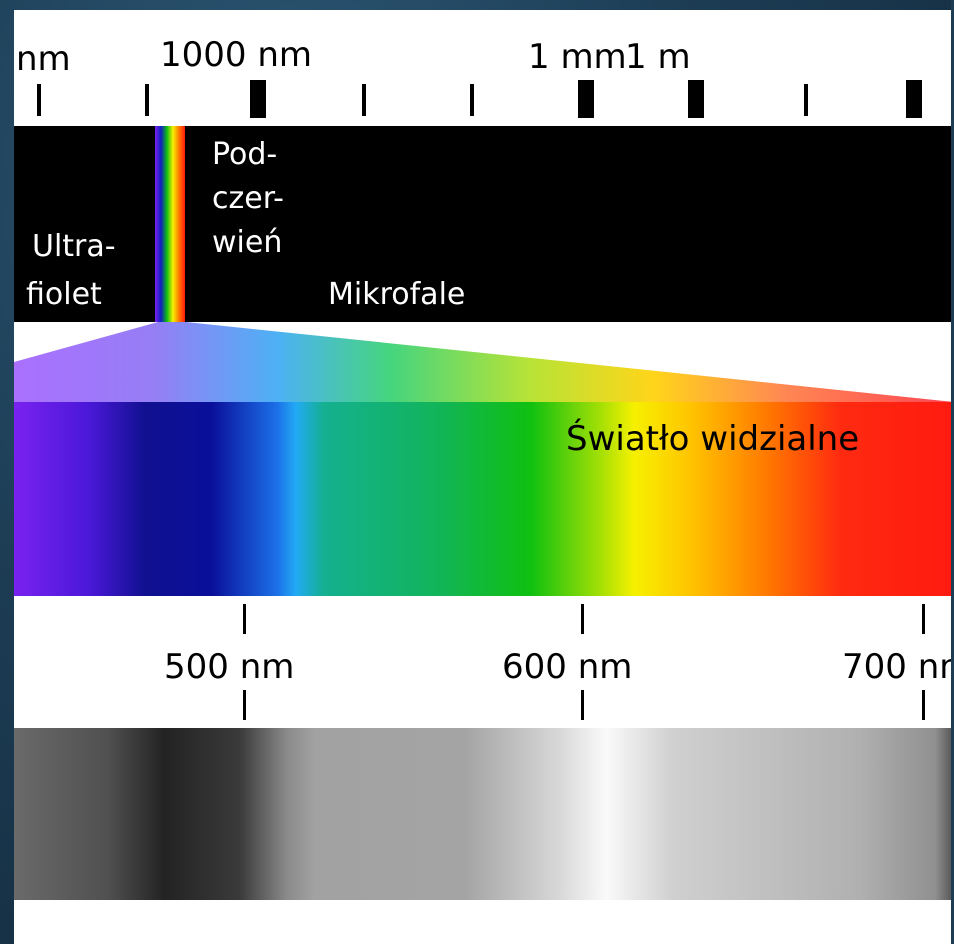  What do you see at coordinates (923, 705) in the screenshot?
I see `tick-700-lower` at bounding box center [923, 705].